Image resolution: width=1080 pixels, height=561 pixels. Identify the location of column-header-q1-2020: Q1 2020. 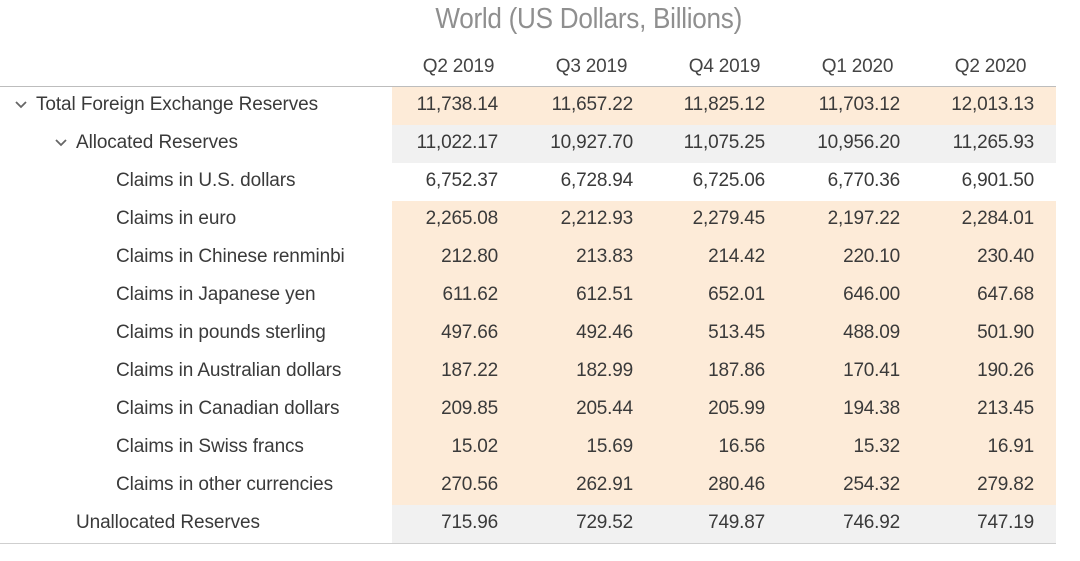
(857, 66).